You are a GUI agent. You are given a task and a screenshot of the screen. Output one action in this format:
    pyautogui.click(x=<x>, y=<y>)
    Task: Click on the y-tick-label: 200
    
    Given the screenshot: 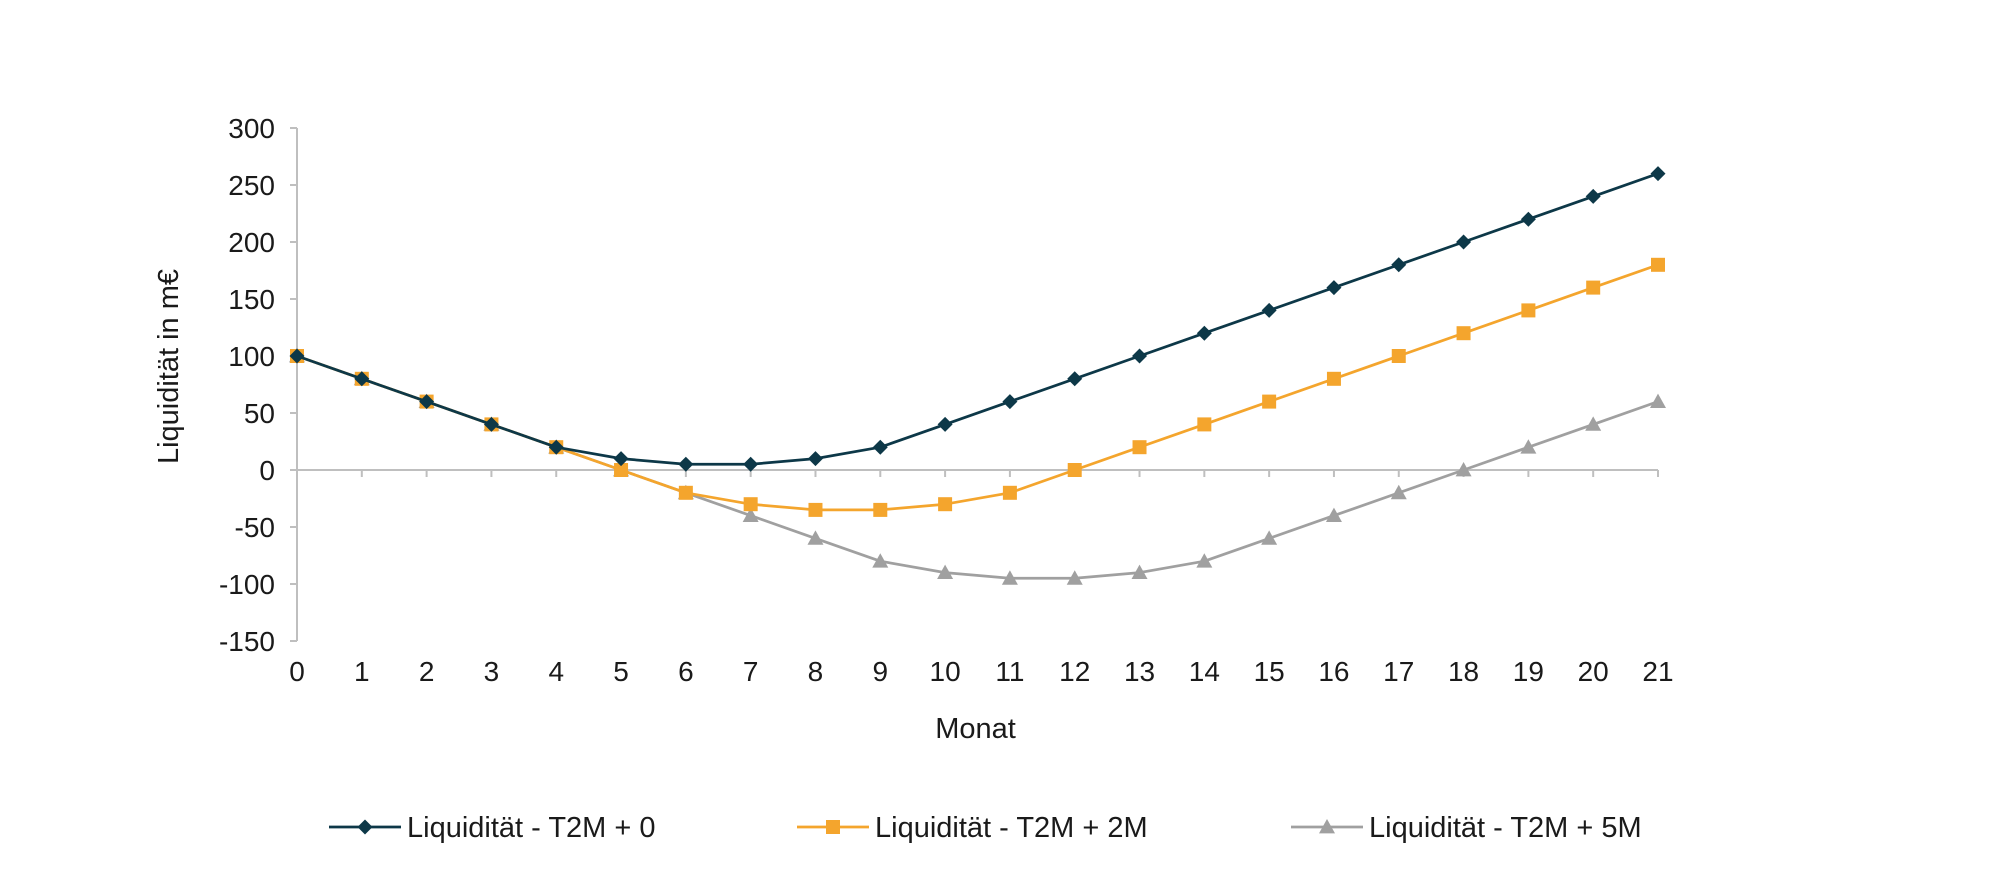 What is the action you would take?
    pyautogui.click(x=251, y=242)
    